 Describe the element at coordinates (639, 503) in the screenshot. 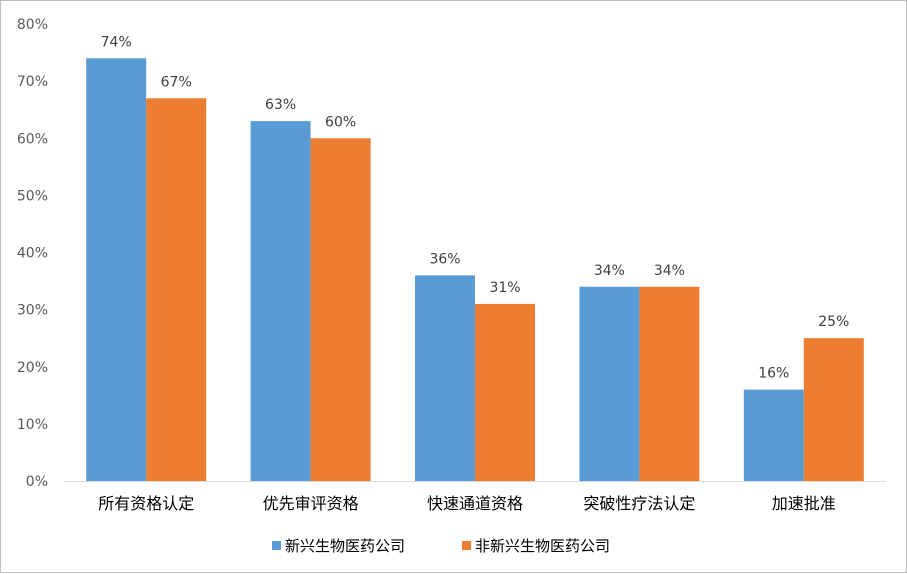

I see `x-tick-label: 突破性疗法认定` at that location.